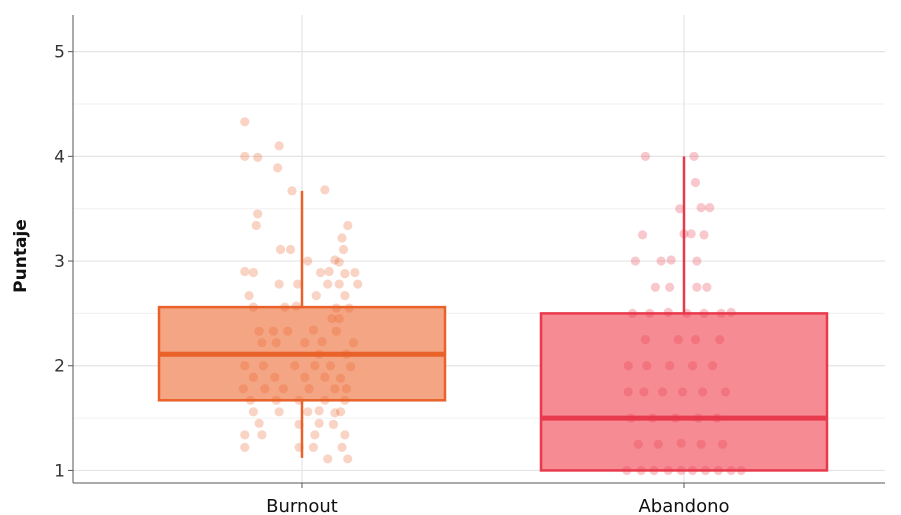 This screenshot has width=901, height=515. I want to click on y-tick-label: 3, so click(59, 262).